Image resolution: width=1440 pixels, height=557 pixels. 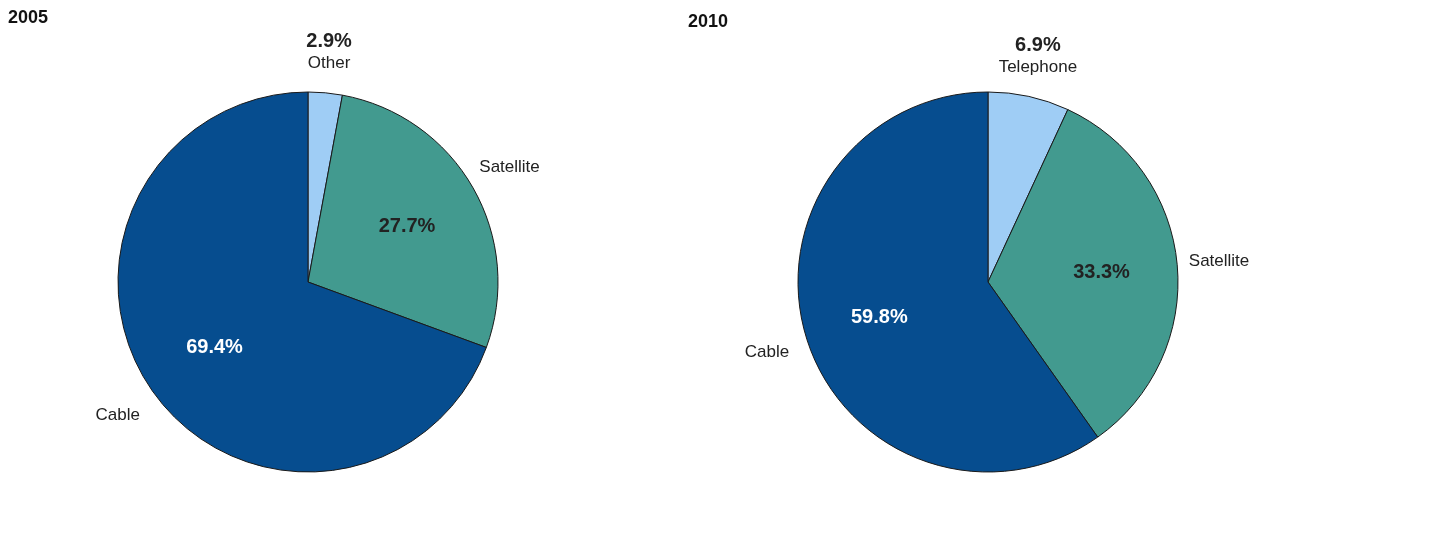 What do you see at coordinates (1038, 67) in the screenshot?
I see `slice-label: Telephone` at bounding box center [1038, 67].